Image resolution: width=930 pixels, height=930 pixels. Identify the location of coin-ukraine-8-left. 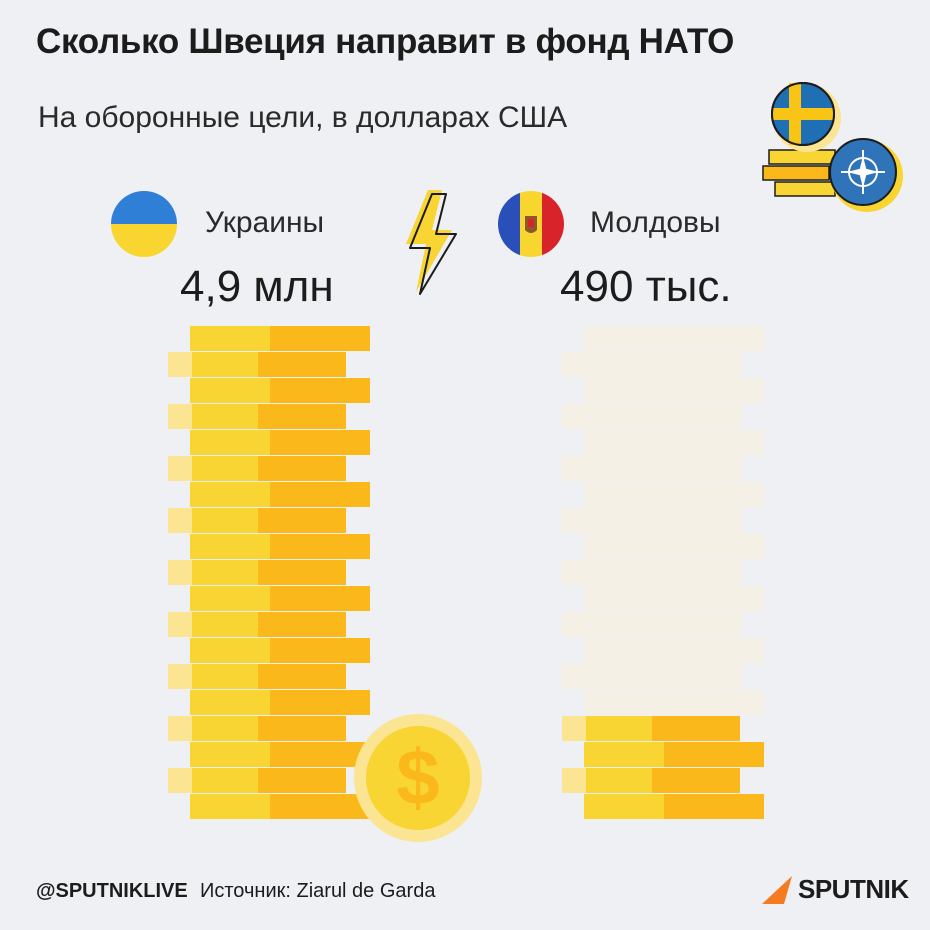
(230, 598).